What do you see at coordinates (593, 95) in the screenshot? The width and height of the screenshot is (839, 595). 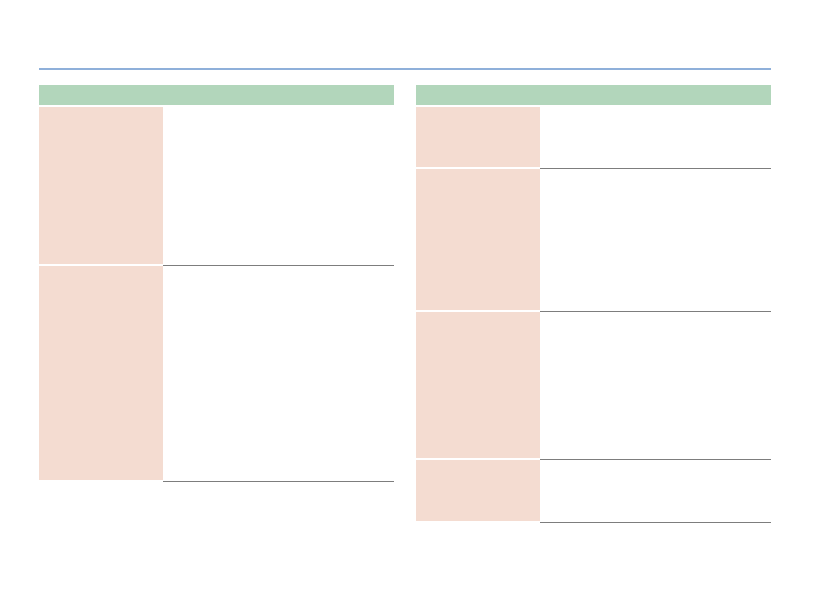 I see `right-table-header` at bounding box center [593, 95].